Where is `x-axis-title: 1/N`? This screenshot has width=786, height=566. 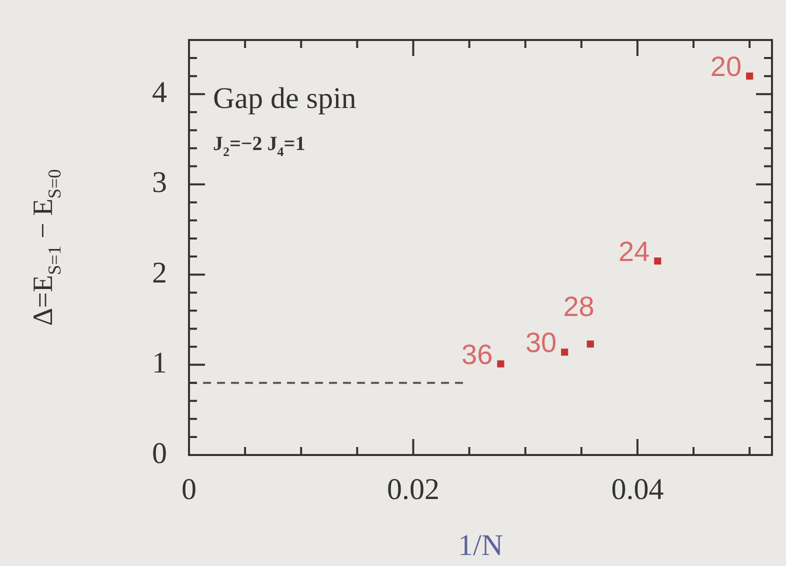 x-axis-title: 1/N is located at coordinates (480, 545).